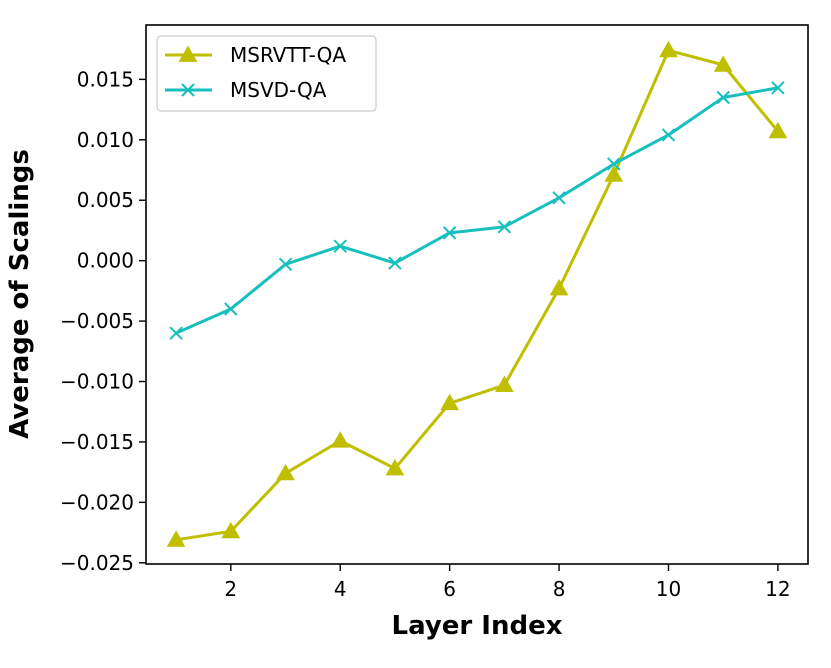  Describe the element at coordinates (105, 200) in the screenshot. I see `y-tick-label: 0.005` at that location.